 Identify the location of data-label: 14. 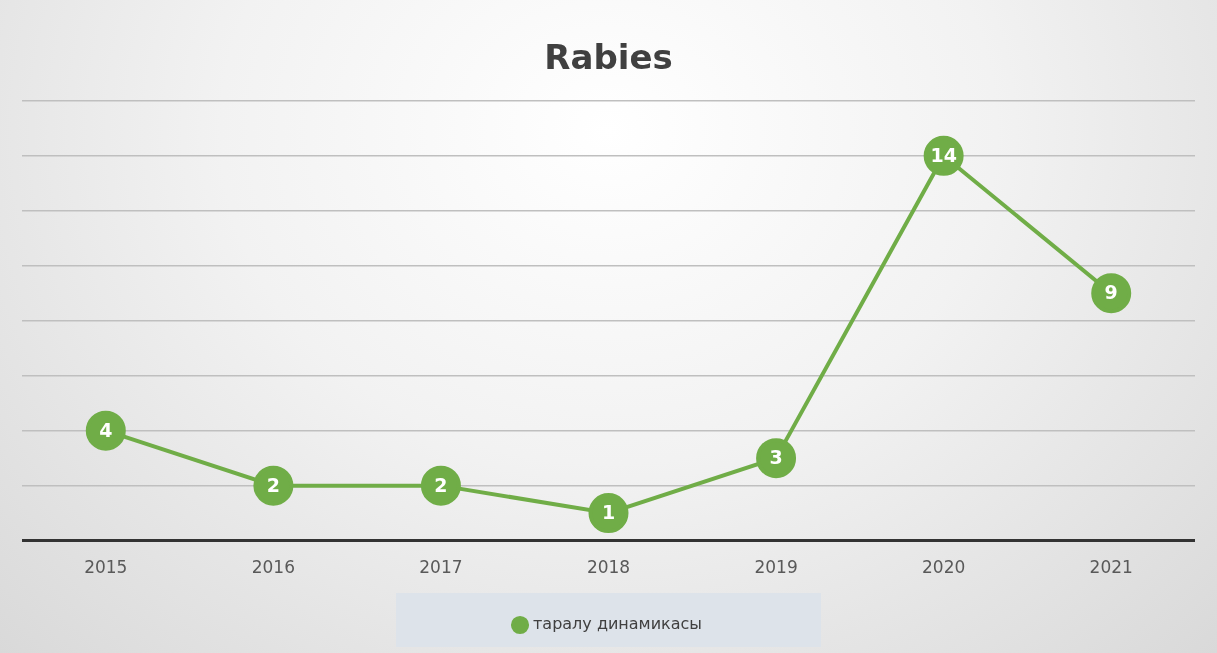
(943, 154).